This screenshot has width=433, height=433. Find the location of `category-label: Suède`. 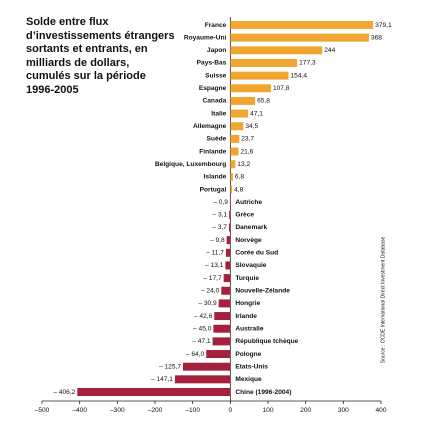

category-label: Suède is located at coordinates (217, 139).